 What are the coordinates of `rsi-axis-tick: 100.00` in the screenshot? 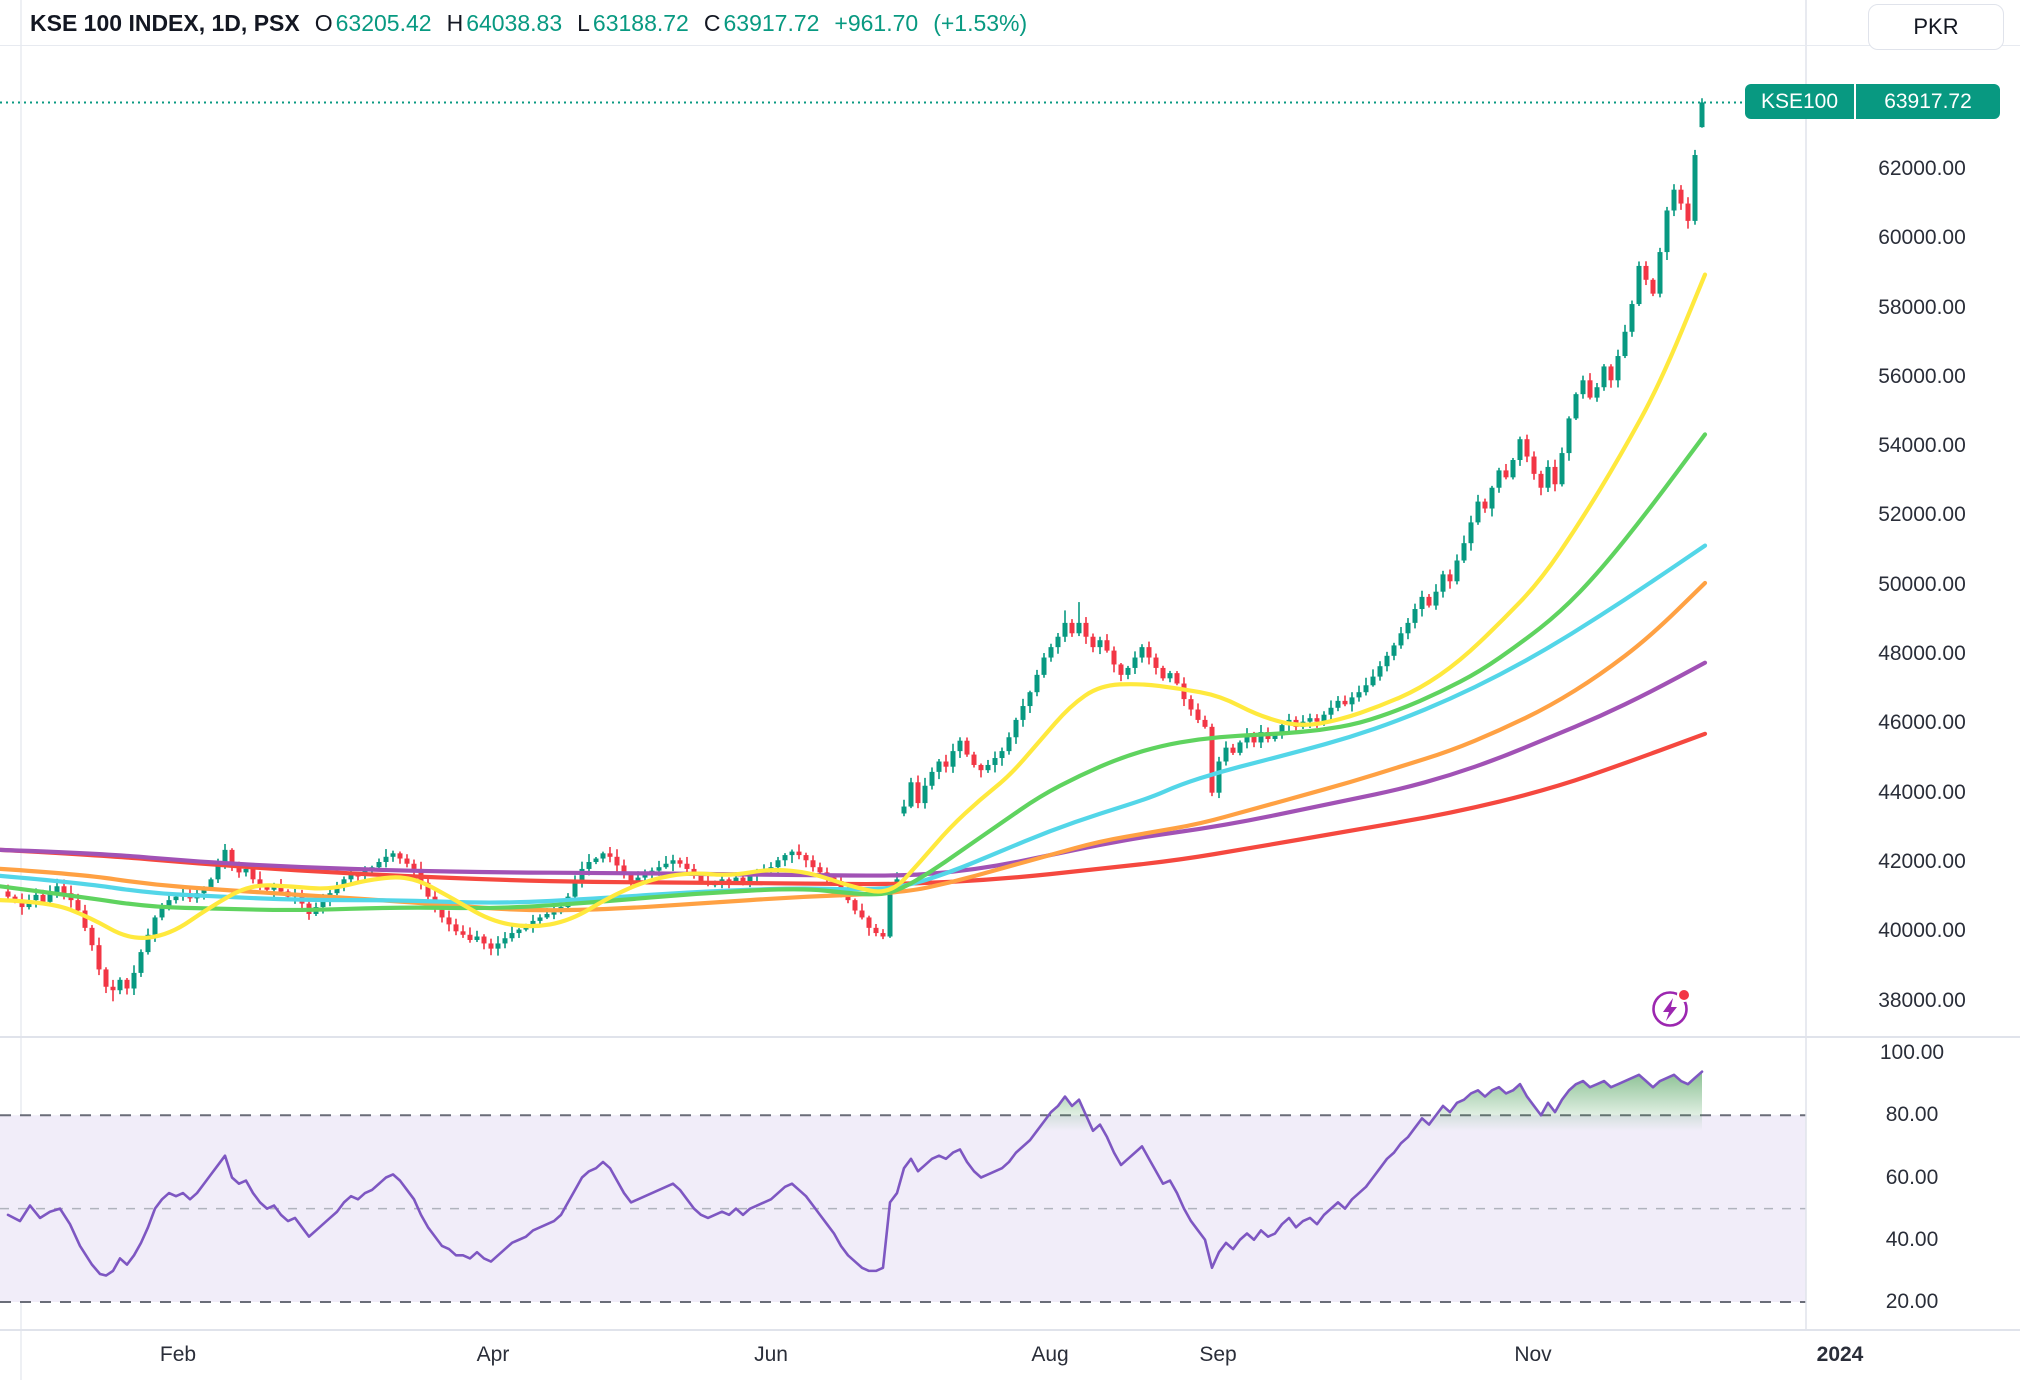 It's located at (1912, 1052).